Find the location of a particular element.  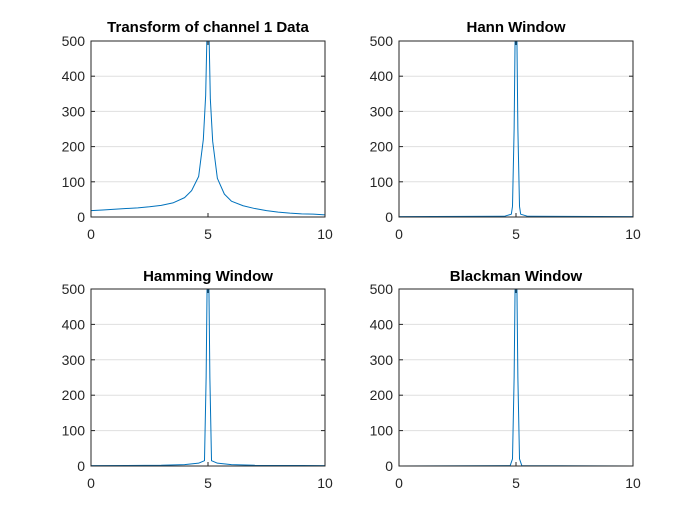

chart-title: Hamming Window is located at coordinates (208, 276).